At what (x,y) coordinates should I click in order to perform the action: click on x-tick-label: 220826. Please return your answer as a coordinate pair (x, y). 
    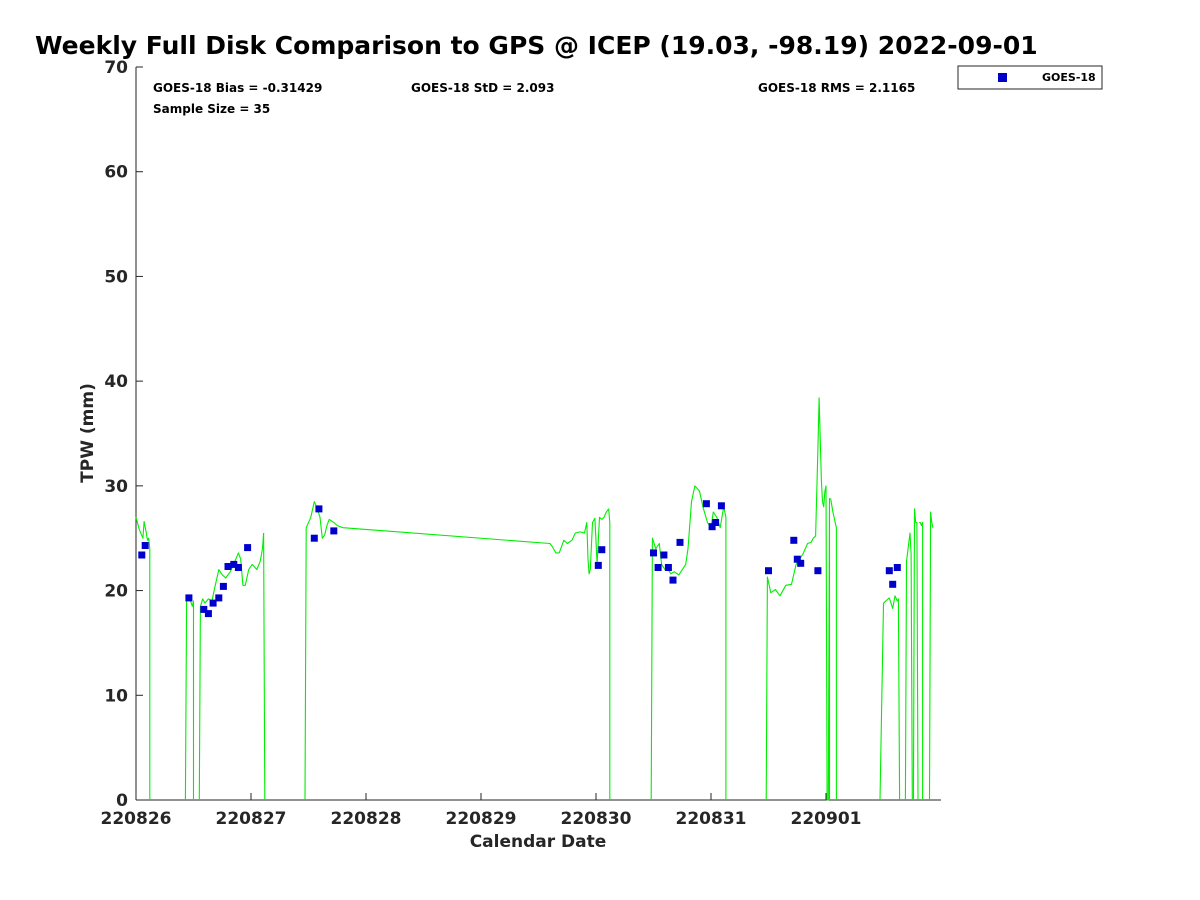
    Looking at the image, I should click on (136, 819).